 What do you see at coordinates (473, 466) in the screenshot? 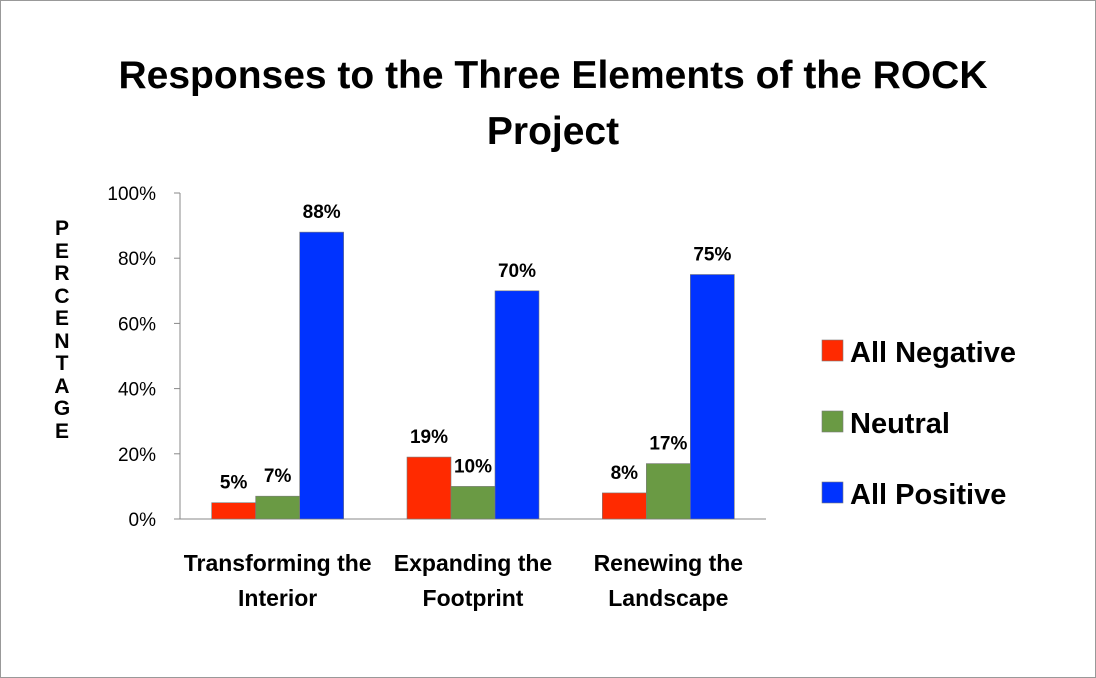
I see `data-label: 10%` at bounding box center [473, 466].